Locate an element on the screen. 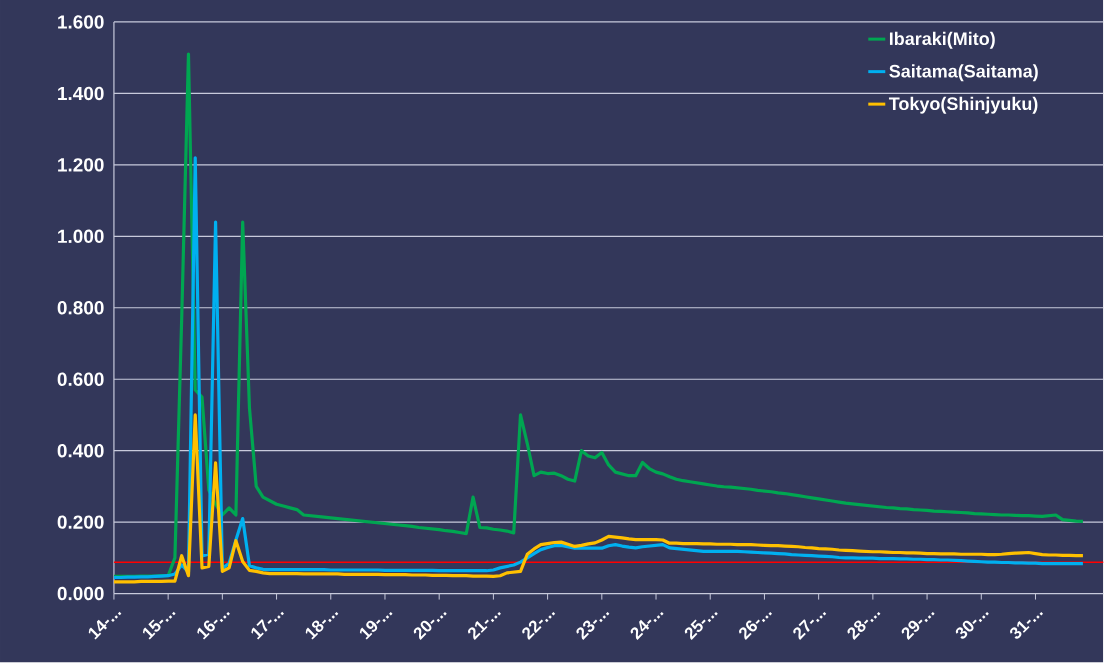  legend-label: Tokyo(Shinjyuku) is located at coordinates (963, 105).